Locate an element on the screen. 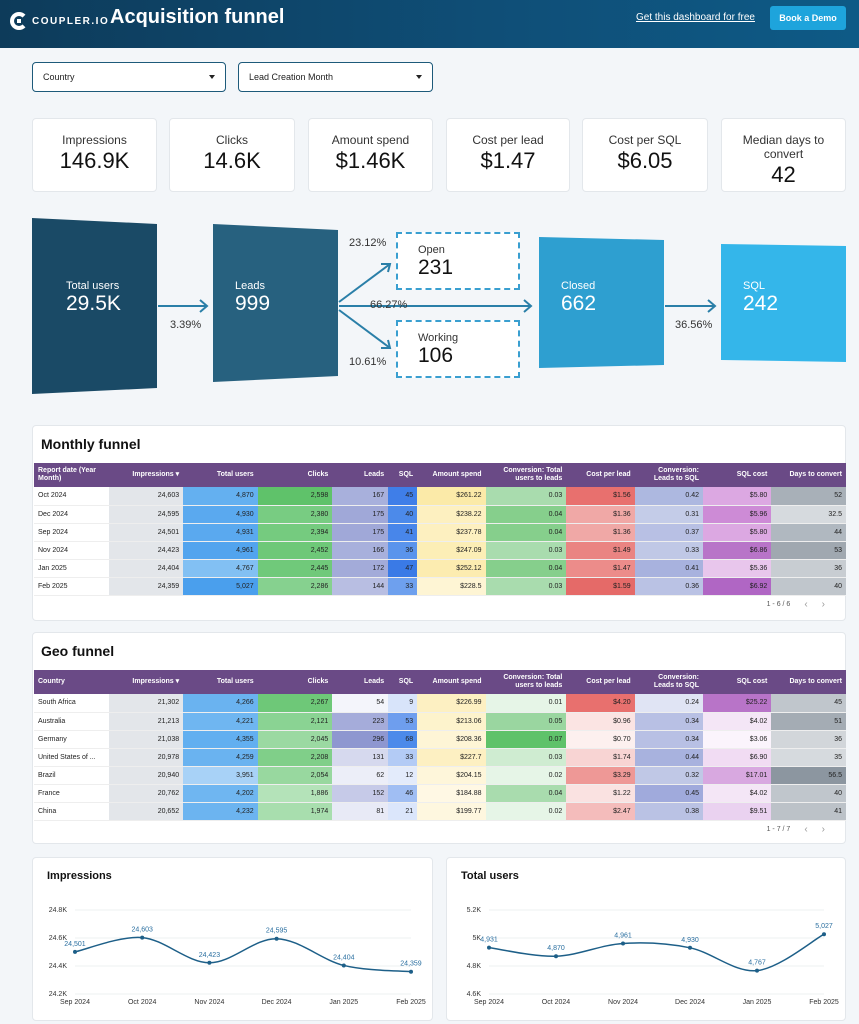 Image resolution: width=859 pixels, height=1024 pixels. kpi-label: Clicks is located at coordinates (232, 140).